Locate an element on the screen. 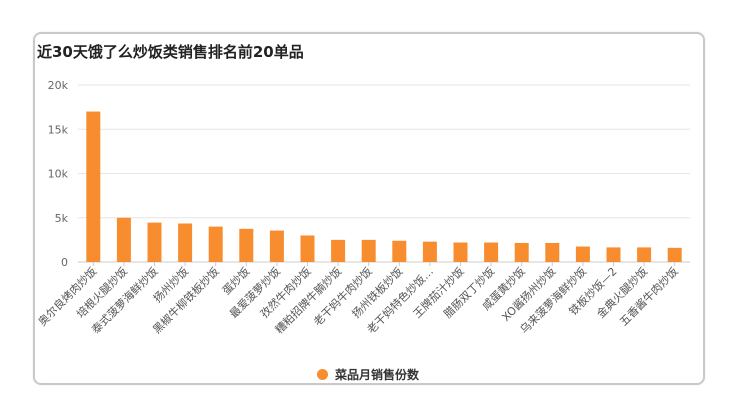 Image resolution: width=740 pixels, height=420 pixels. y-tick-label: 10k is located at coordinates (58, 174).